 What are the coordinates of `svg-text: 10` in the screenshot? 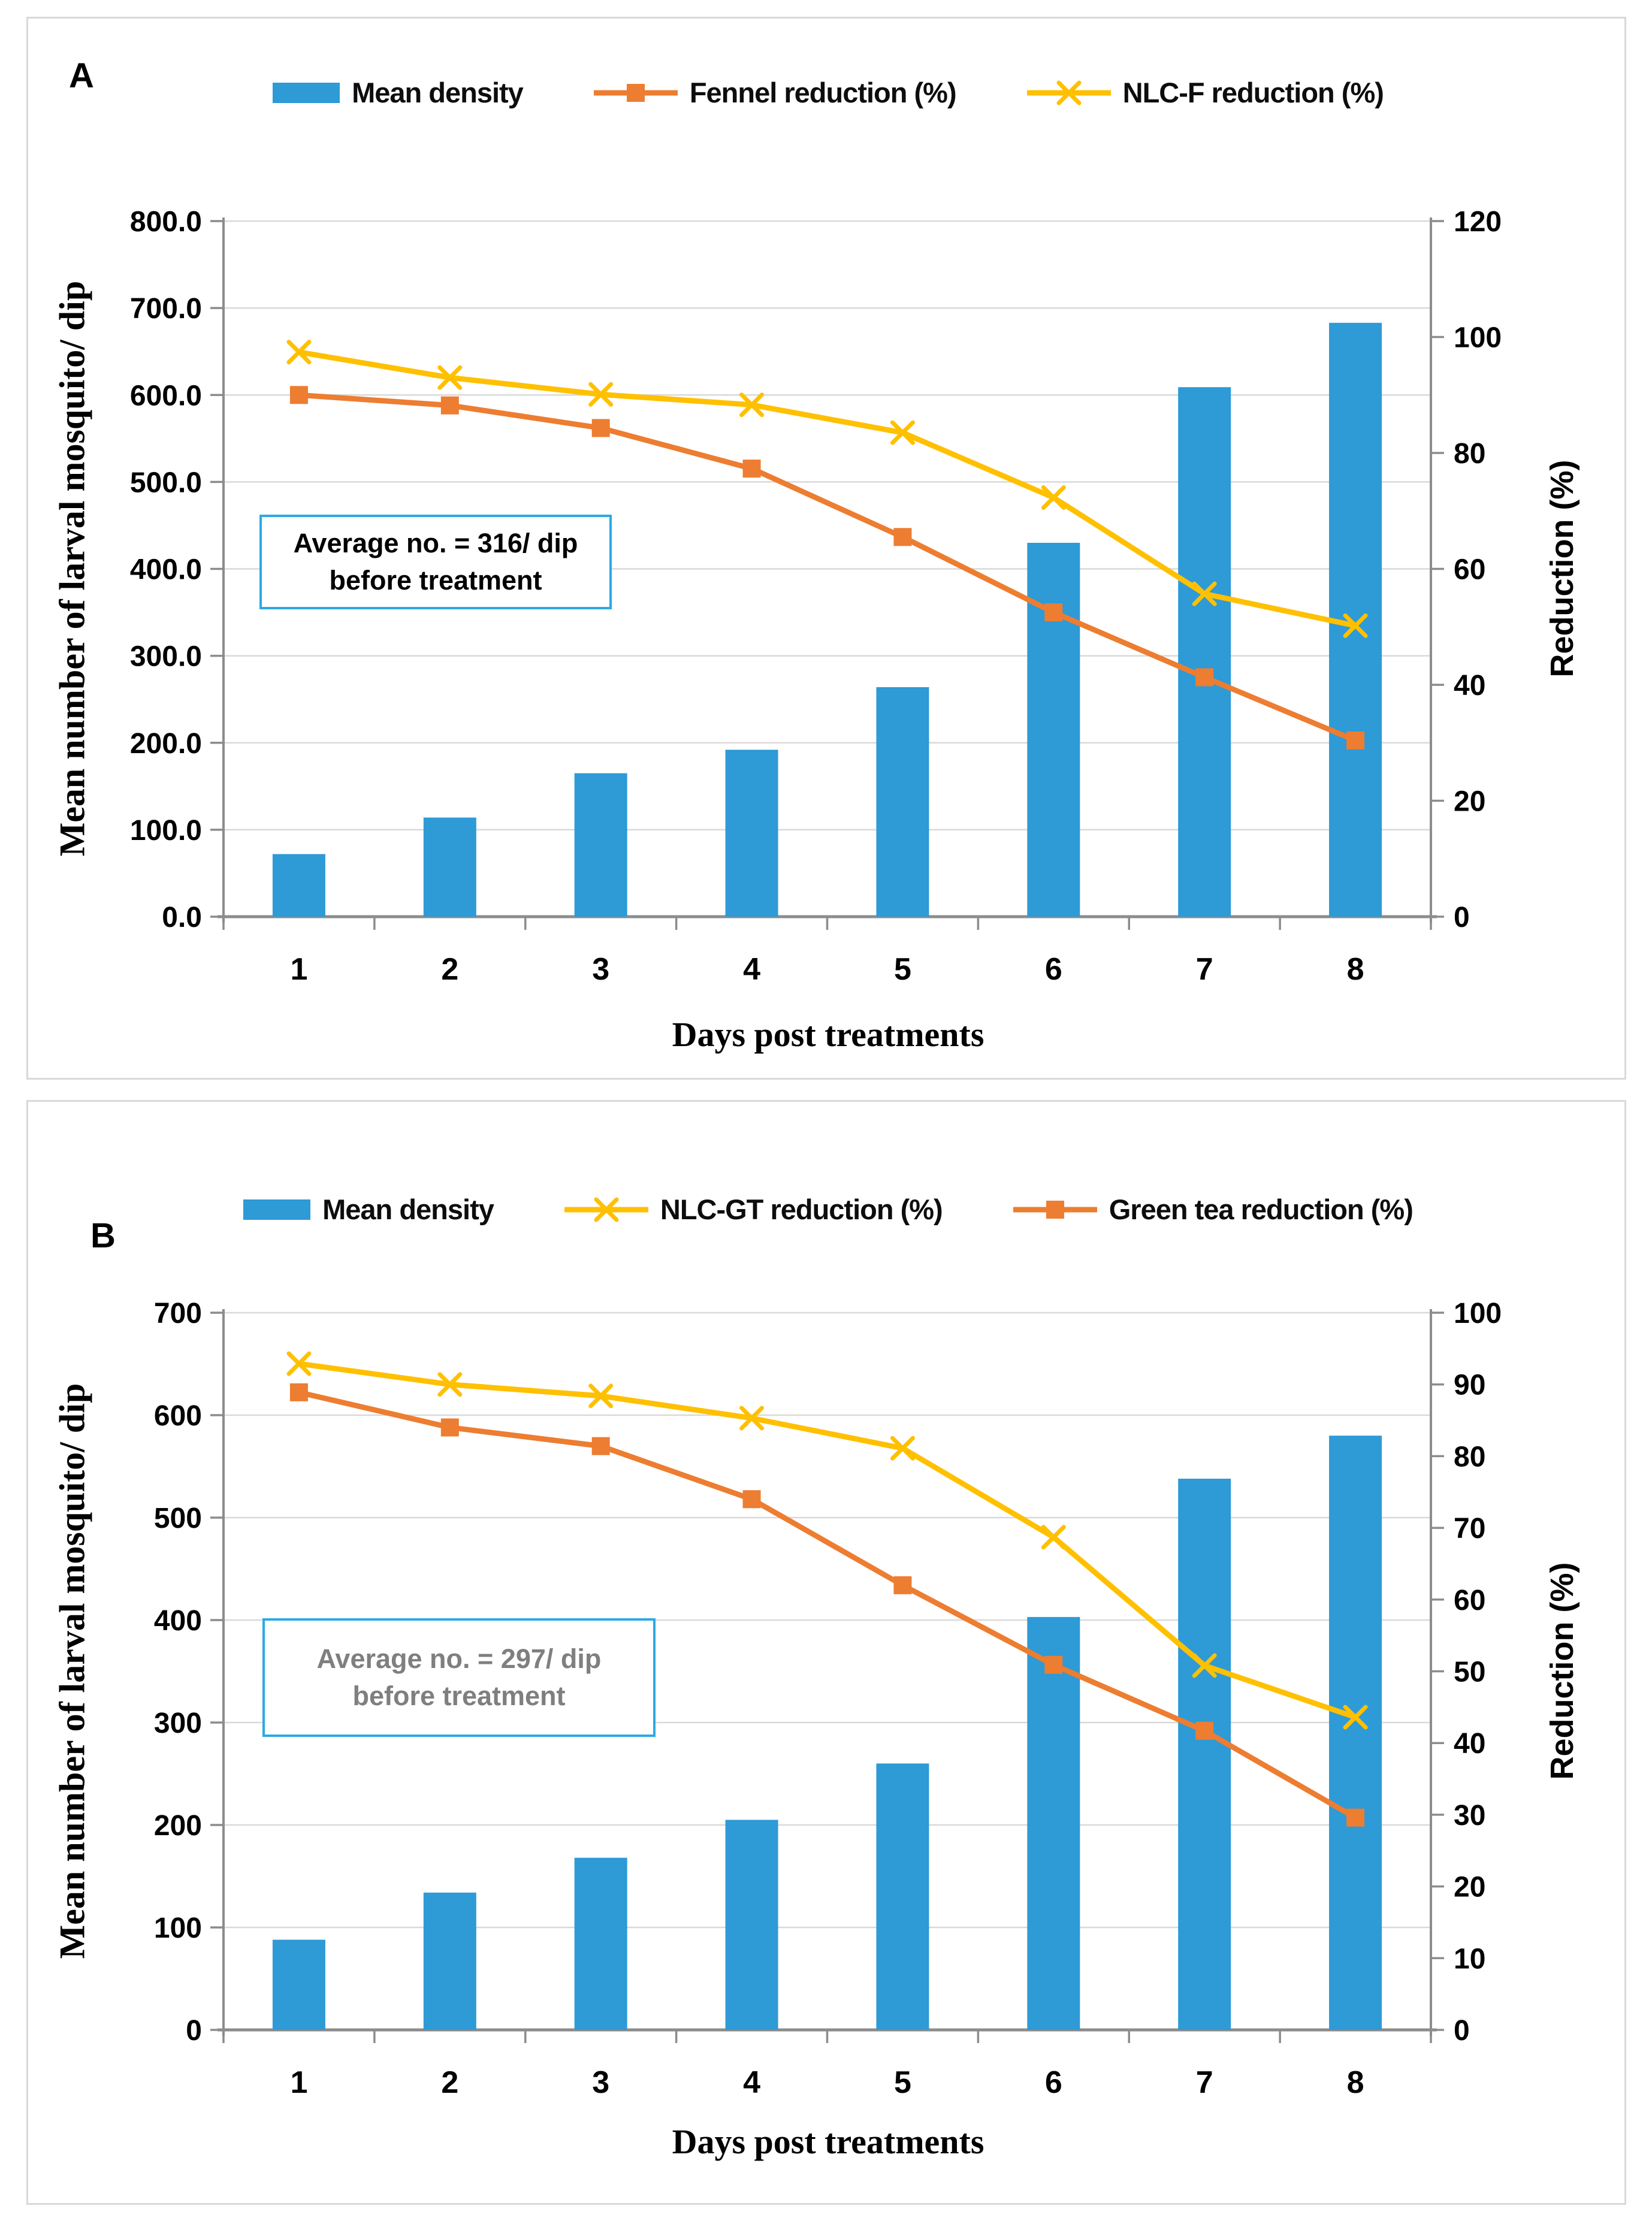 It's located at (1469, 1959).